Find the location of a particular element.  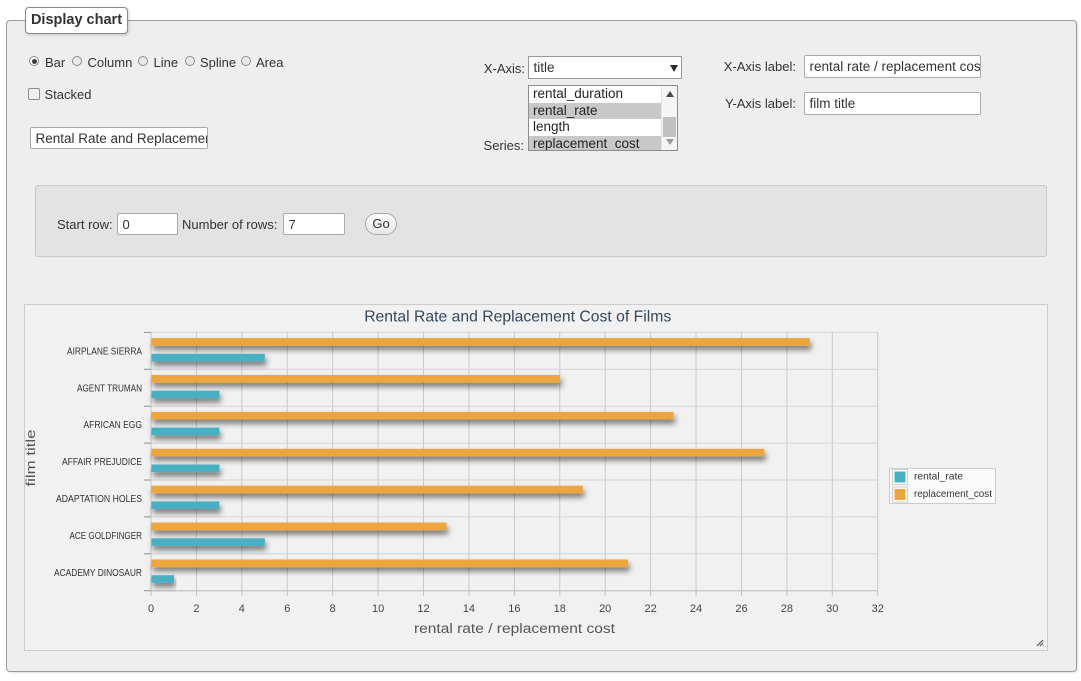

svg-text: 32 is located at coordinates (878, 609).